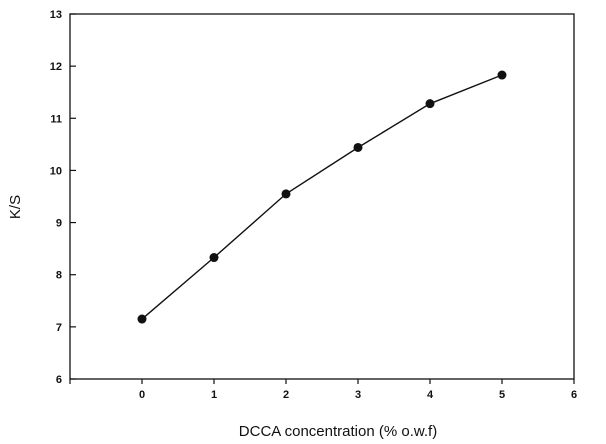 This screenshot has width=606, height=444. What do you see at coordinates (502, 395) in the screenshot?
I see `x-tick-label: 5` at bounding box center [502, 395].